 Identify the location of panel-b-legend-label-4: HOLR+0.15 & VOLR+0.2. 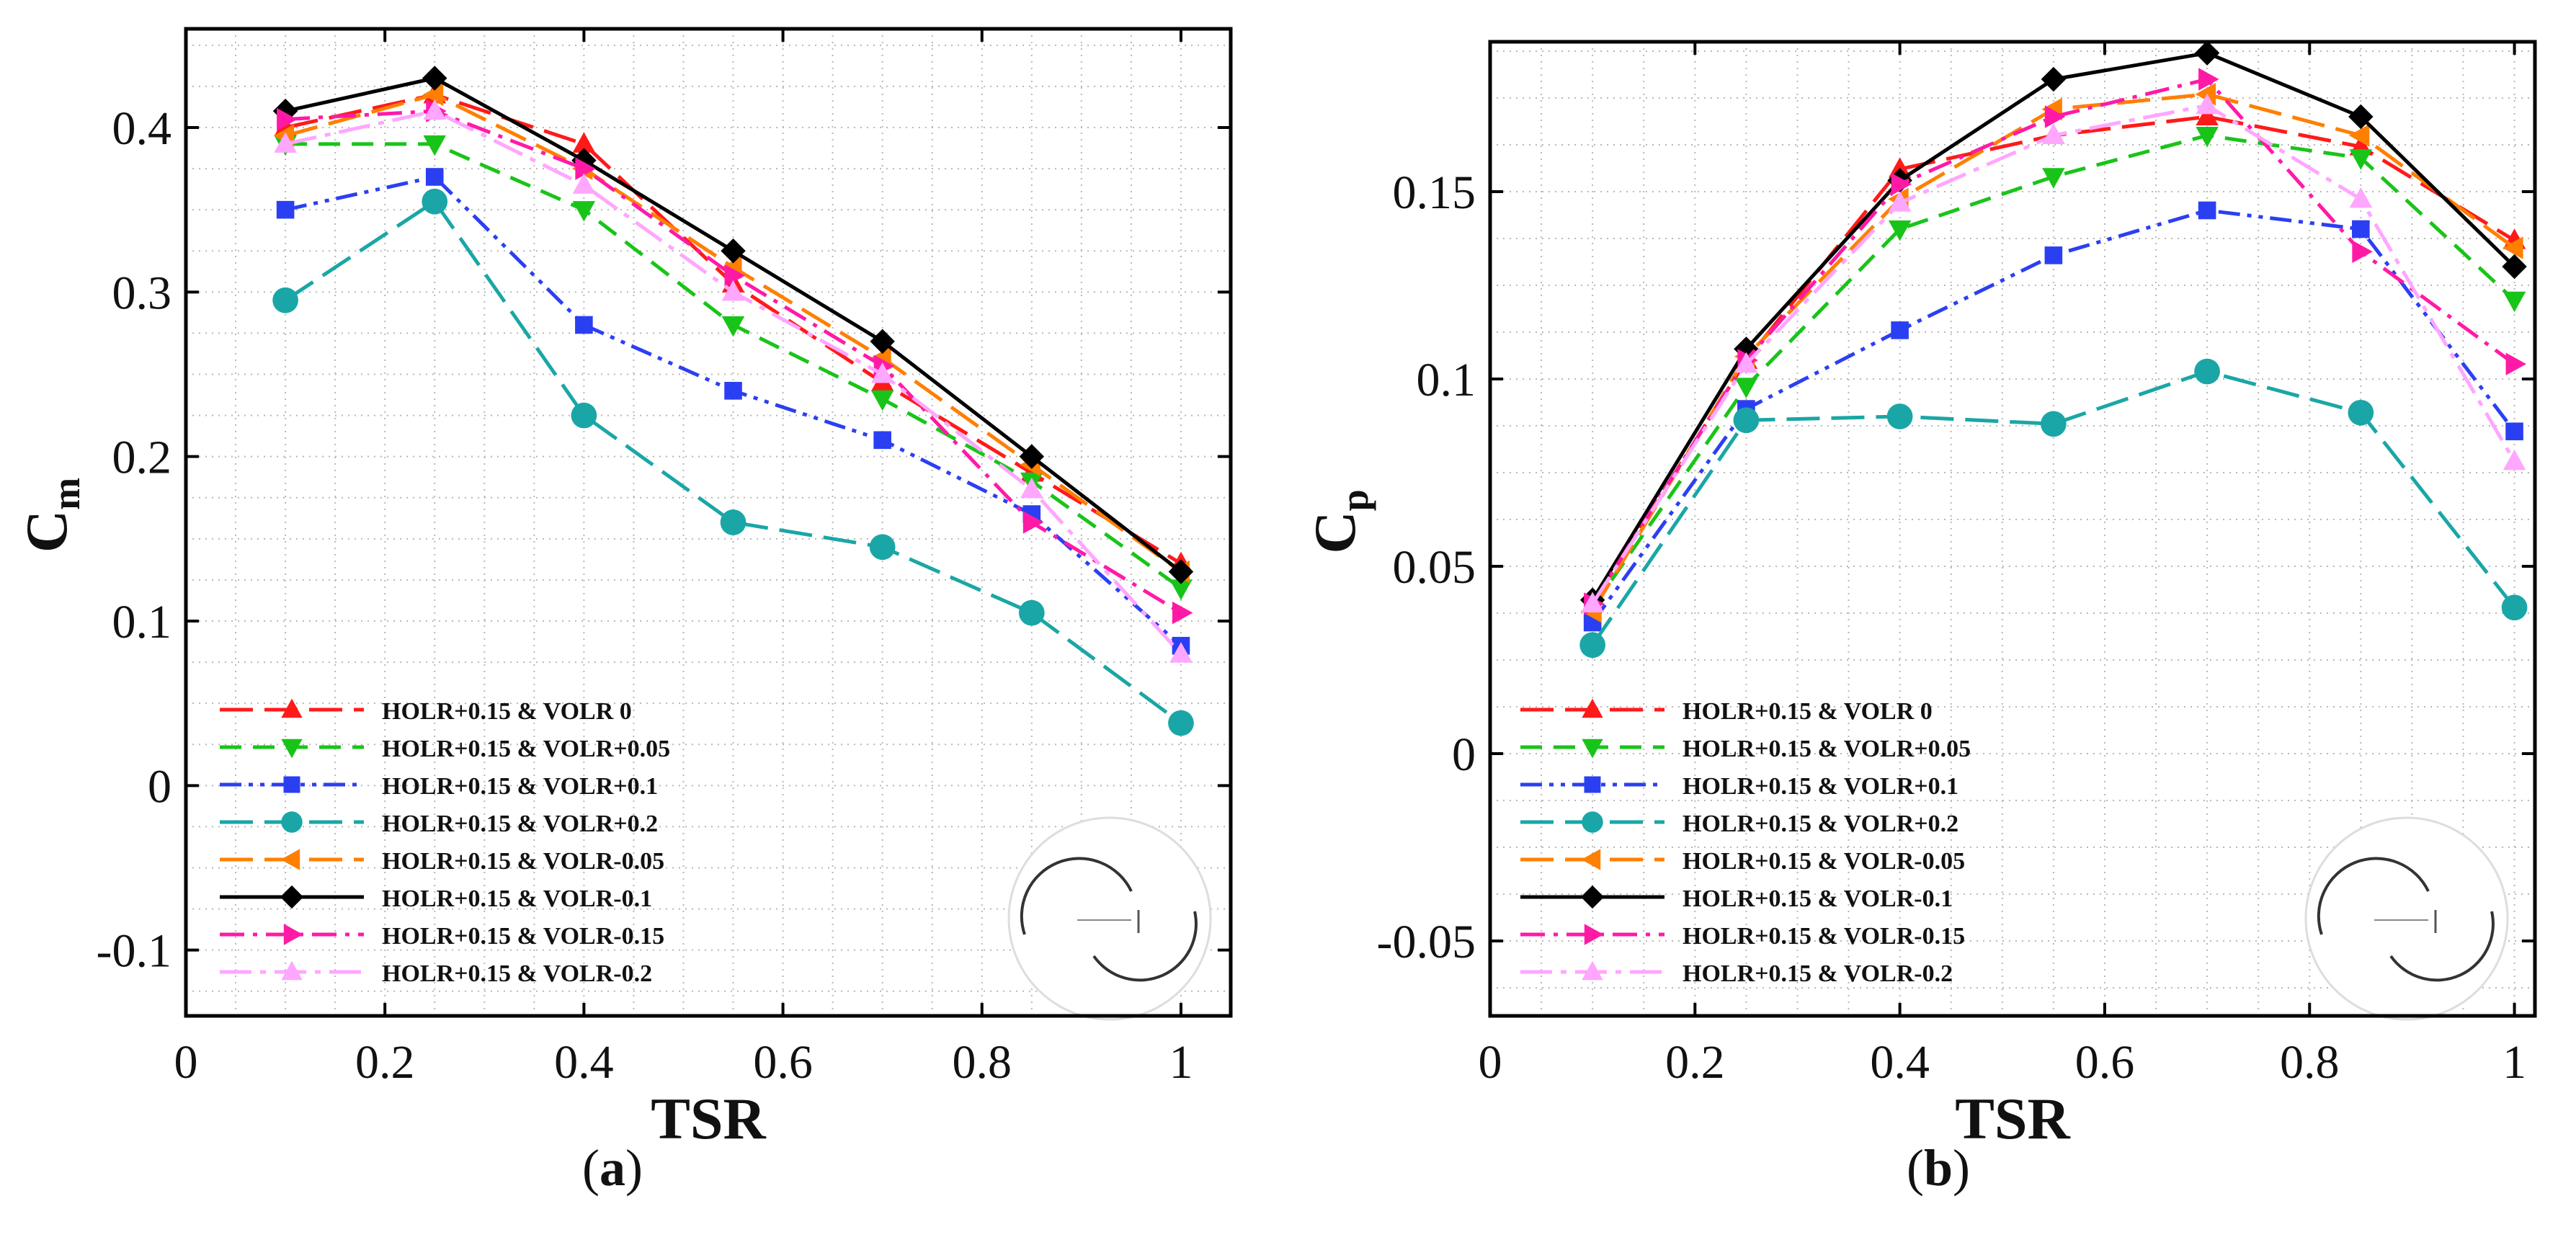
(1820, 824).